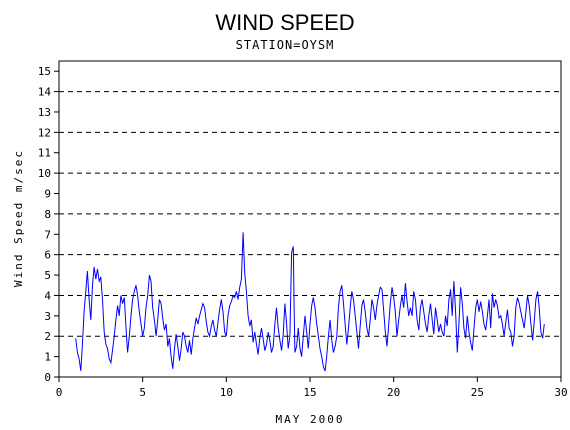  Describe the element at coordinates (310, 419) in the screenshot. I see `x-axis-label: MAY 2000` at that location.